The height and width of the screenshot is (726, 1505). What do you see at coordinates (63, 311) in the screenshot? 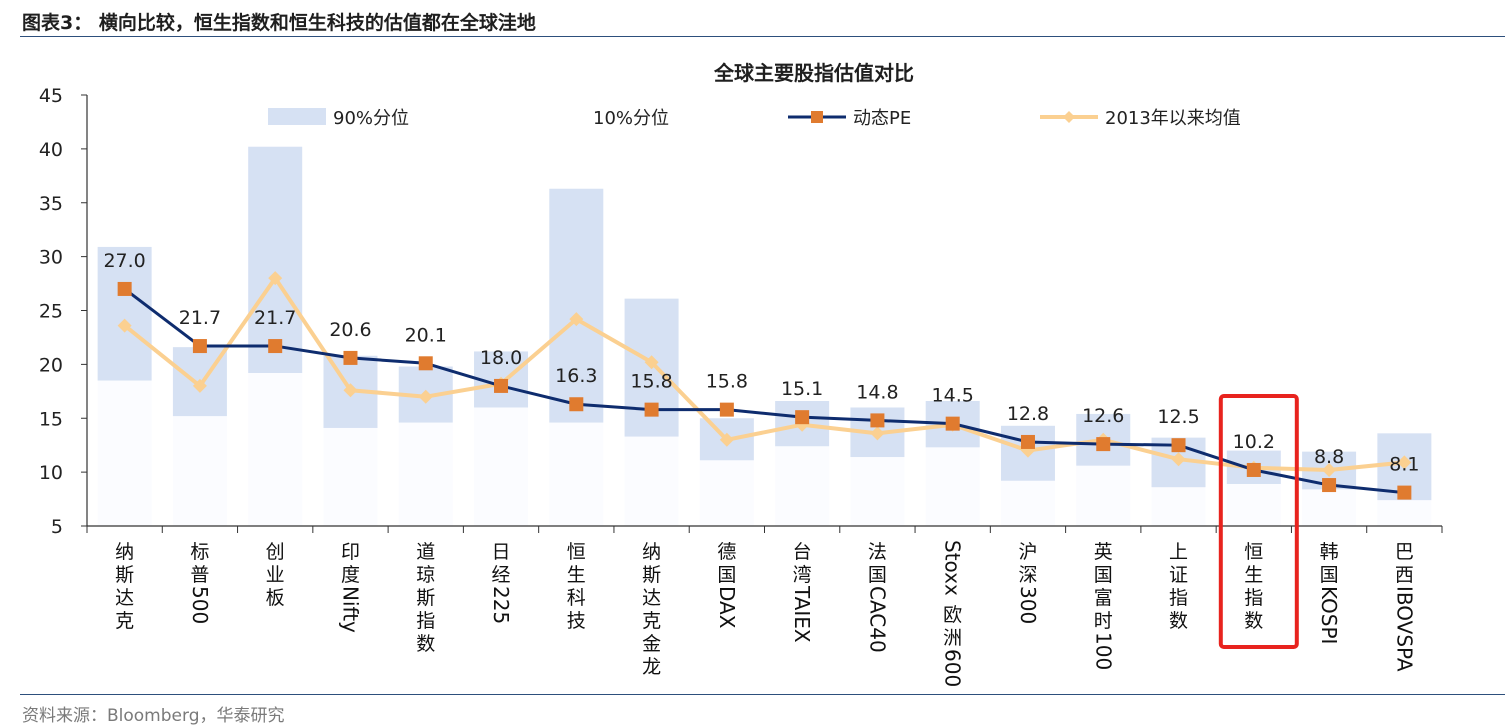
I see `y-axis: 5 10 15 20 25 30 35 40 45` at bounding box center [63, 311].